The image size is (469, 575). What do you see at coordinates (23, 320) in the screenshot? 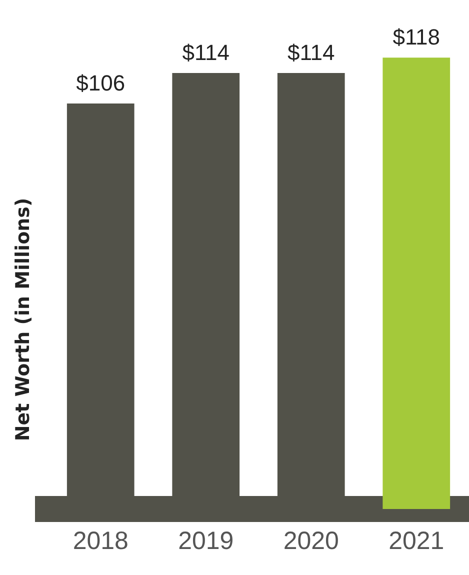
I see `y-axis-title: Net Worth (in Millions)` at bounding box center [23, 320].